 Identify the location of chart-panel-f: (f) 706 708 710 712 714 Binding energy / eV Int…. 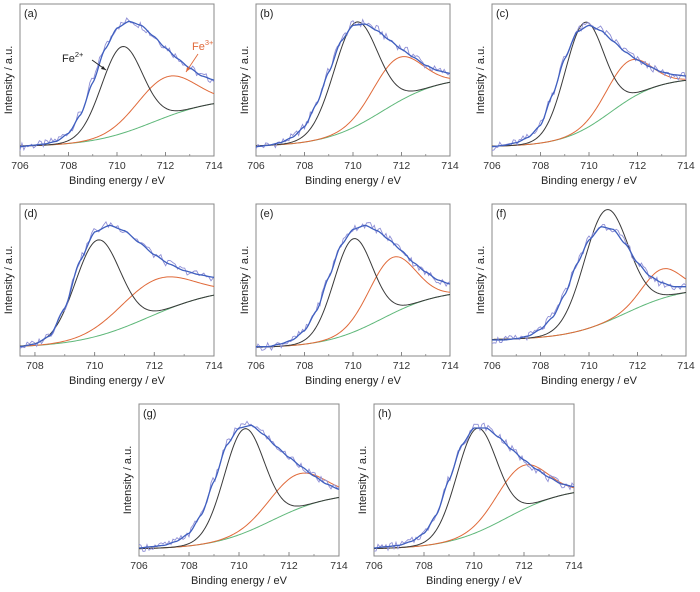
(585, 295).